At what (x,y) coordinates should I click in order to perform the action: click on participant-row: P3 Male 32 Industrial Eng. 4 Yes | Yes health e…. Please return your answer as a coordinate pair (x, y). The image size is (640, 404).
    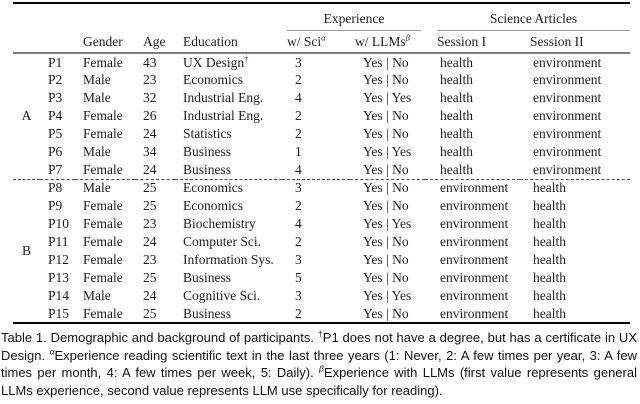
    Looking at the image, I should click on (321, 98).